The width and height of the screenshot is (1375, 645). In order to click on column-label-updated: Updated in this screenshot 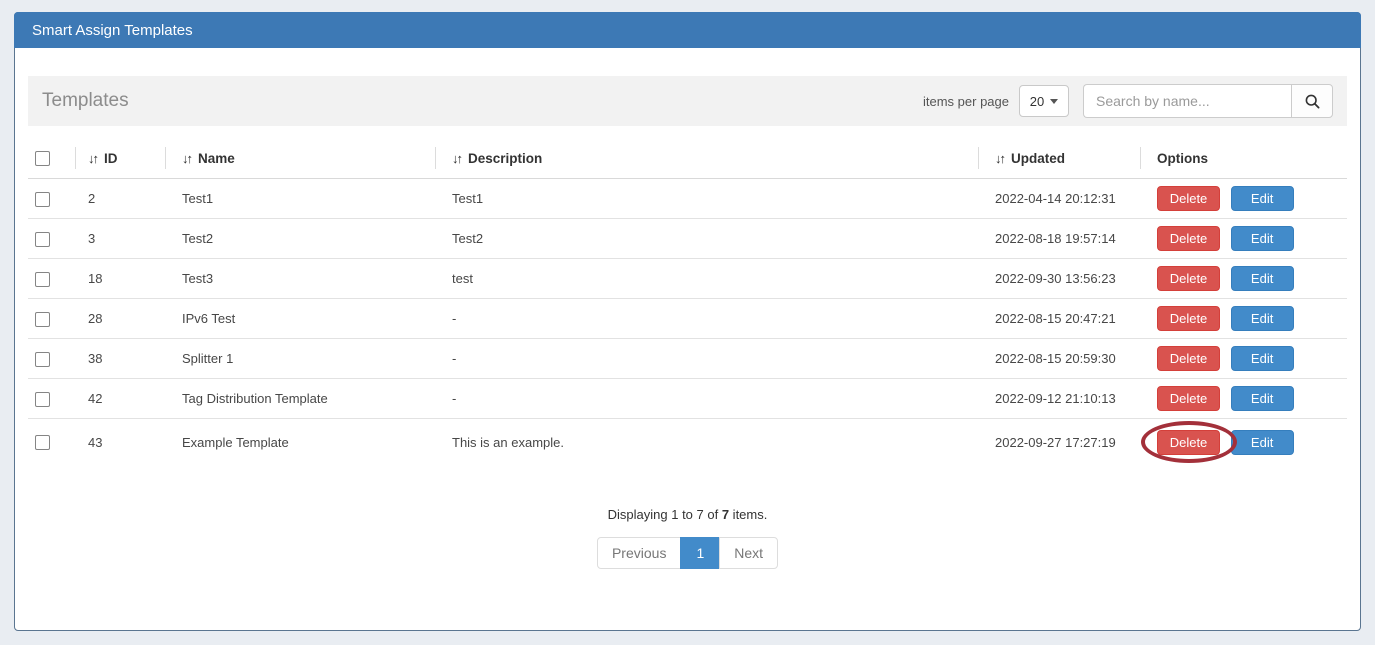, I will do `click(1038, 158)`.